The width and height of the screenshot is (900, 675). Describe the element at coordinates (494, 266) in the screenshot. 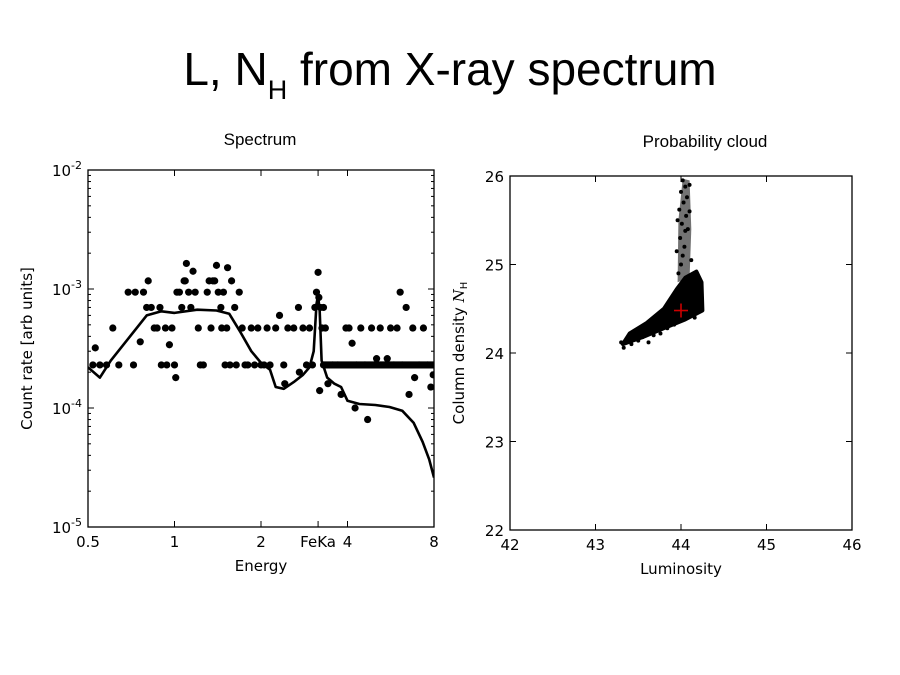

I see `cloud-y-tick-label: 25` at that location.